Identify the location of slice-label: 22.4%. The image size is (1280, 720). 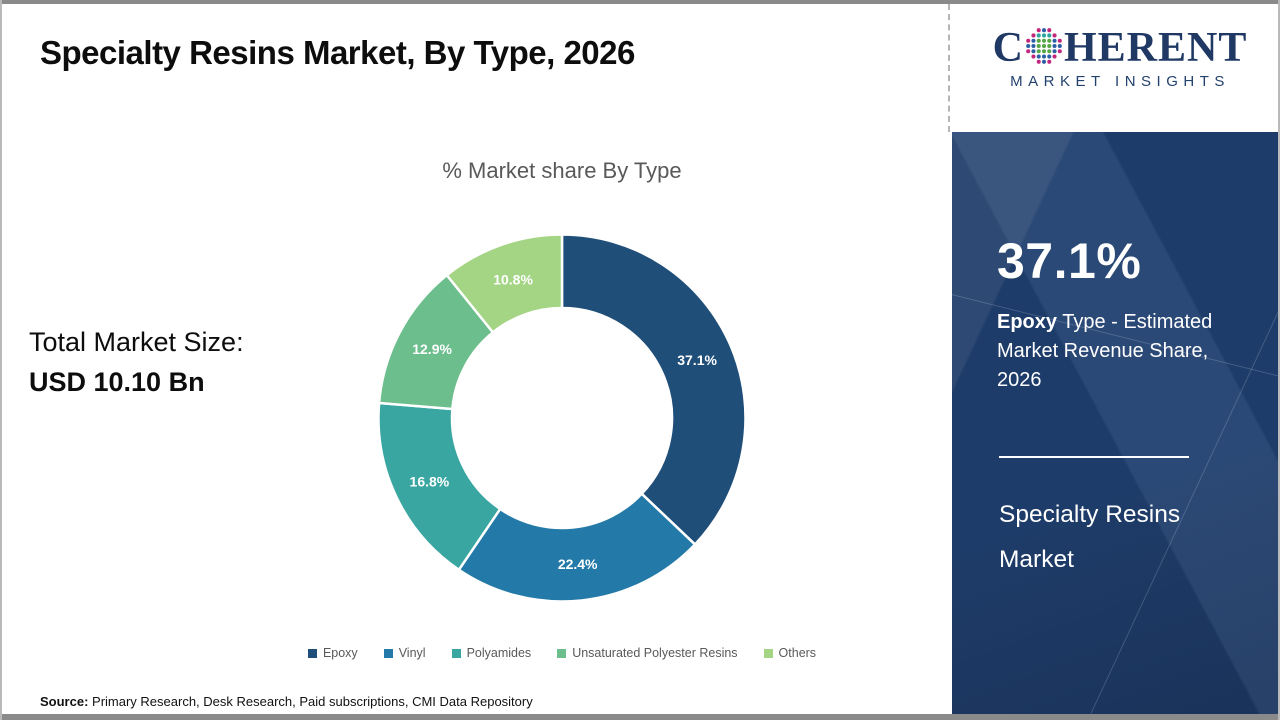
(578, 564).